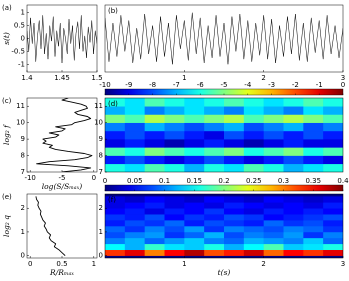 The height and width of the screenshot is (281, 349). I want to click on y-tick-label: 11, so click(98, 106).